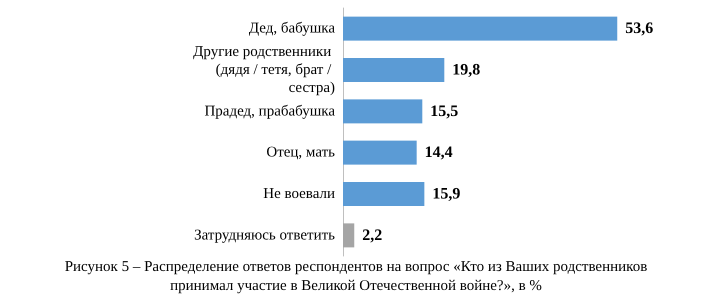  I want to click on y-tick-label: Затрудняюсь ответить, so click(265, 235).